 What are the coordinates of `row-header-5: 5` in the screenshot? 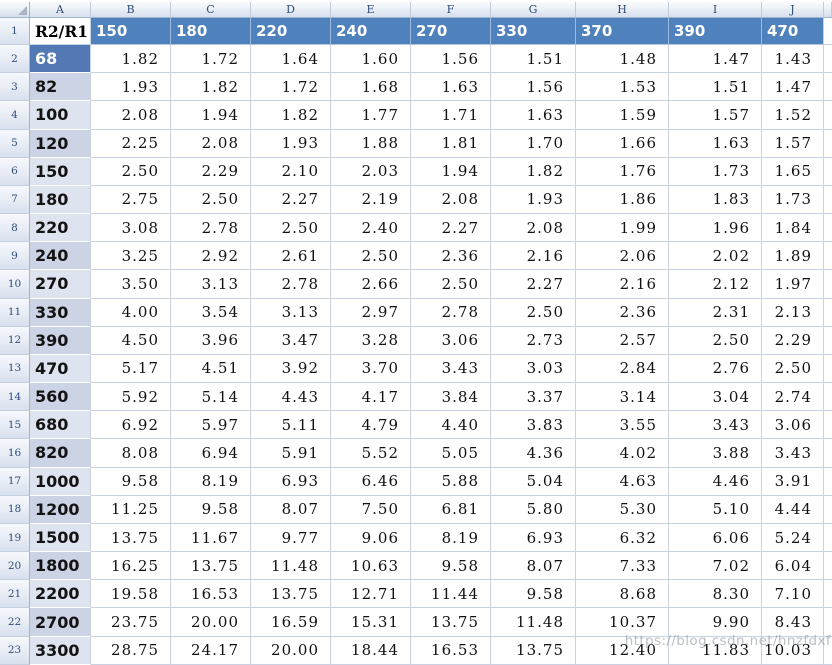 It's located at (15, 143).